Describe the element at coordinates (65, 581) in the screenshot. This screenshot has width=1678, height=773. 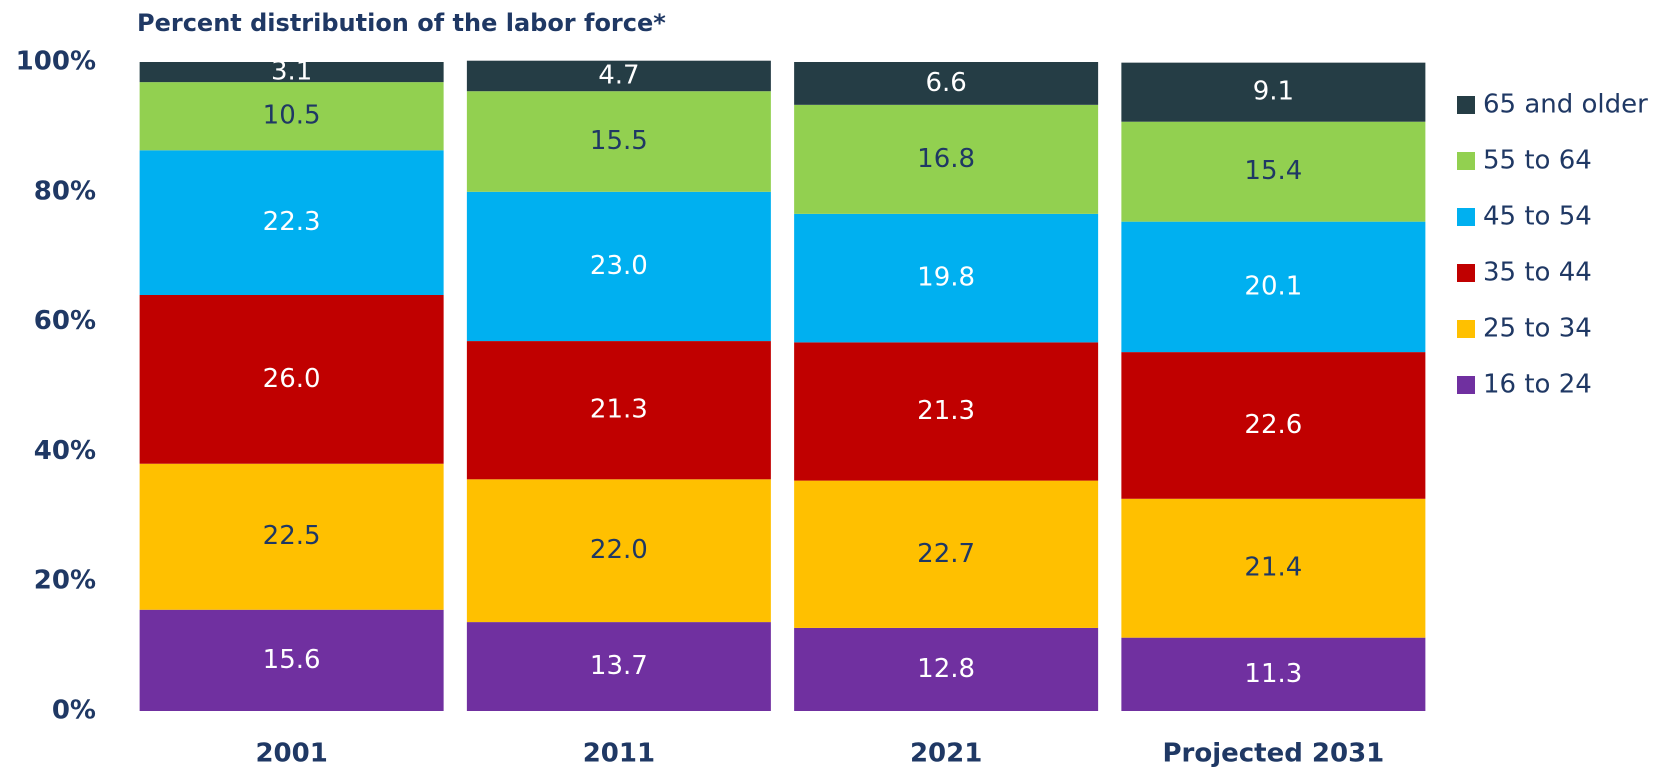
I see `y-tick-label: 20%` at that location.